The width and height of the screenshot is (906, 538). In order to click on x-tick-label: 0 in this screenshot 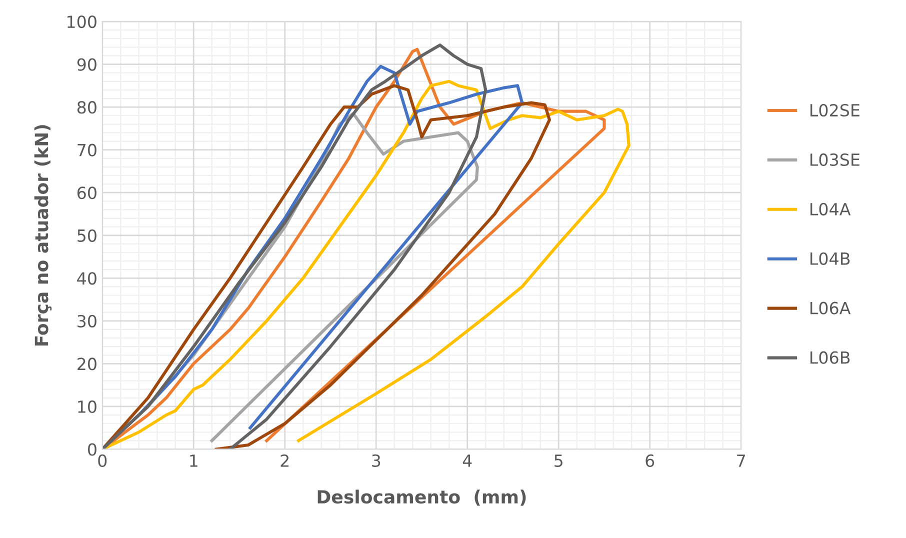, I will do `click(102, 460)`.